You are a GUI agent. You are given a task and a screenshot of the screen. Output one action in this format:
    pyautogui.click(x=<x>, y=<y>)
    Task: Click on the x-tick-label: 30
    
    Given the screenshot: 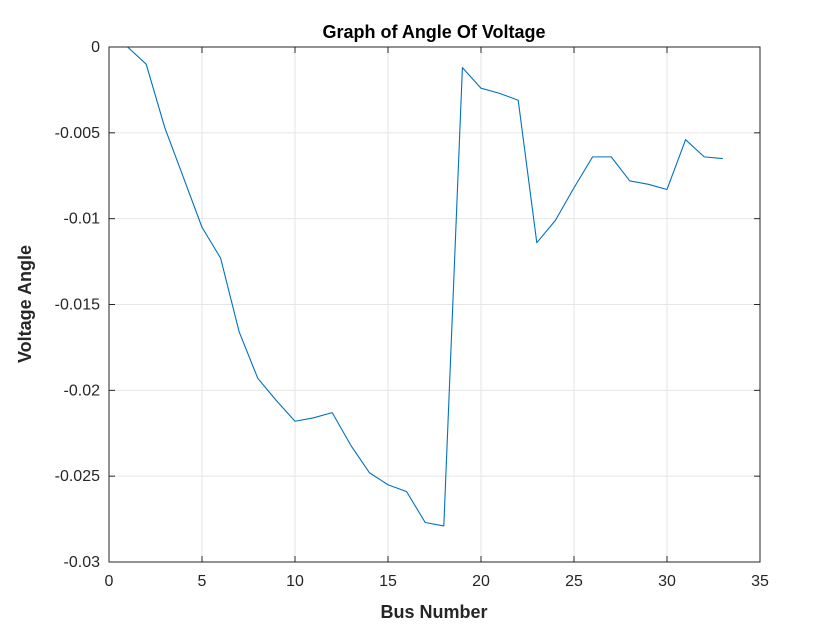 What is the action you would take?
    pyautogui.click(x=667, y=581)
    